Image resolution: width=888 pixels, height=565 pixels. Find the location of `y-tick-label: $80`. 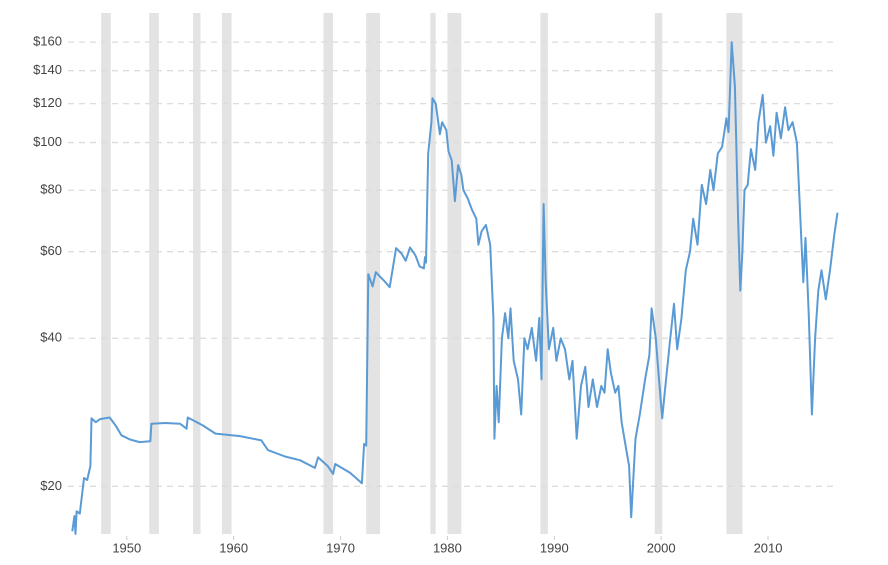

y-tick-label: $80 is located at coordinates (51, 189).